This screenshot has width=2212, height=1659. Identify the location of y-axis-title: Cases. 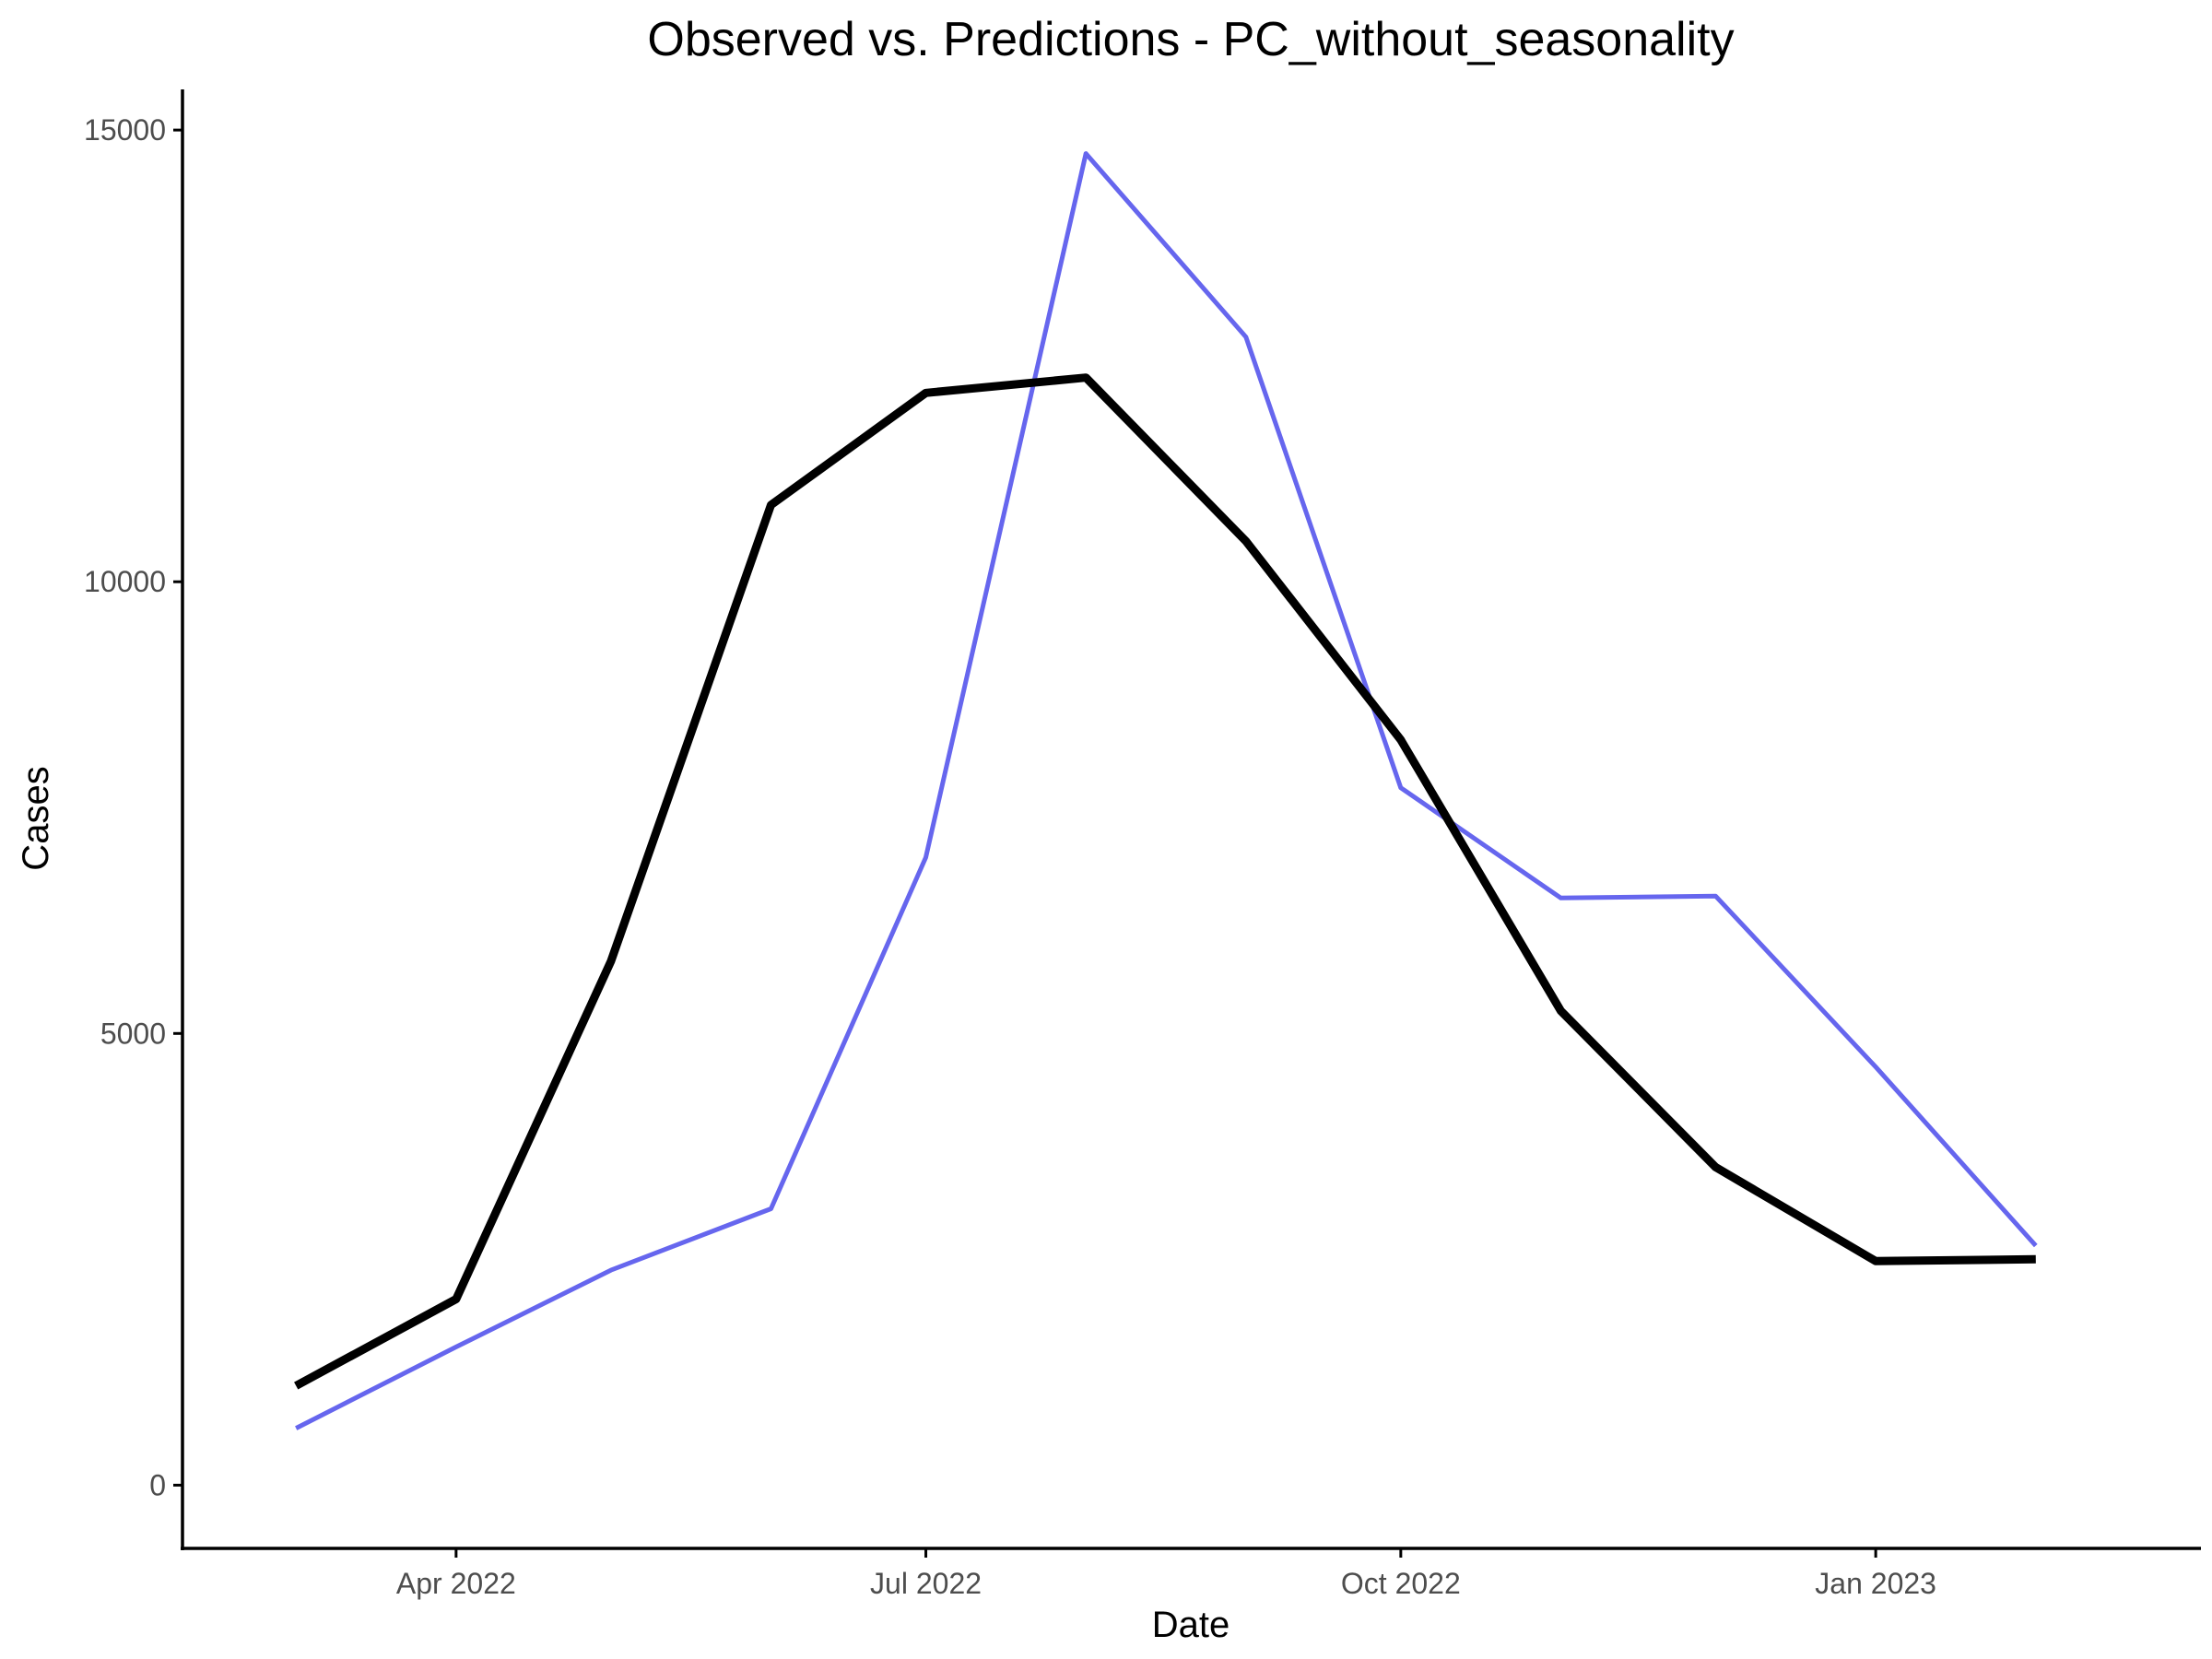
(36, 818).